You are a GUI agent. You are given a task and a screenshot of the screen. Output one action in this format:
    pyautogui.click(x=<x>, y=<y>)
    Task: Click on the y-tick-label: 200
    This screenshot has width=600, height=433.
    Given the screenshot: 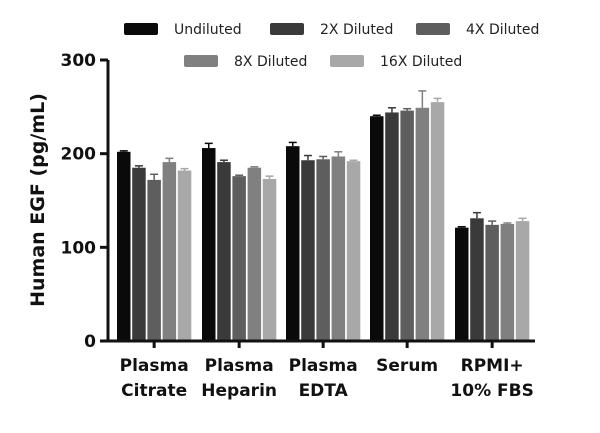 What is the action you would take?
    pyautogui.click(x=79, y=155)
    